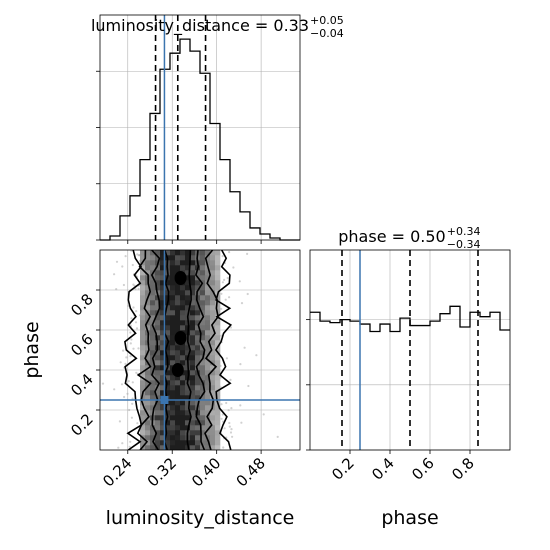 The image size is (550, 550). Describe the element at coordinates (327, 20) in the screenshot. I see `luminosity-distance-title-upper-error: +0.05` at that location.